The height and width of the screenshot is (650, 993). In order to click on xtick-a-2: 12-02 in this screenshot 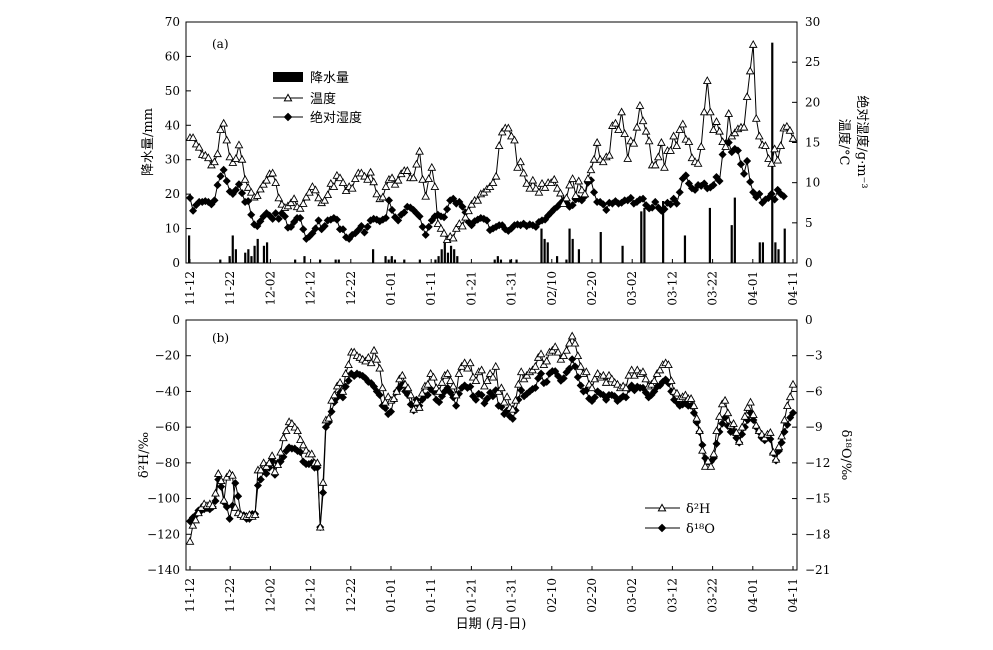, I will do `click(270, 288)`.